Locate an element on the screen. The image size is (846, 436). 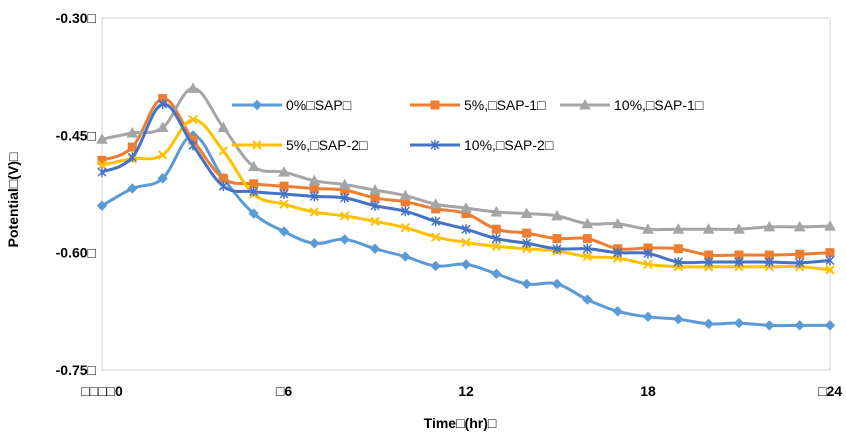
x-tick-label: 18 is located at coordinates (648, 391).